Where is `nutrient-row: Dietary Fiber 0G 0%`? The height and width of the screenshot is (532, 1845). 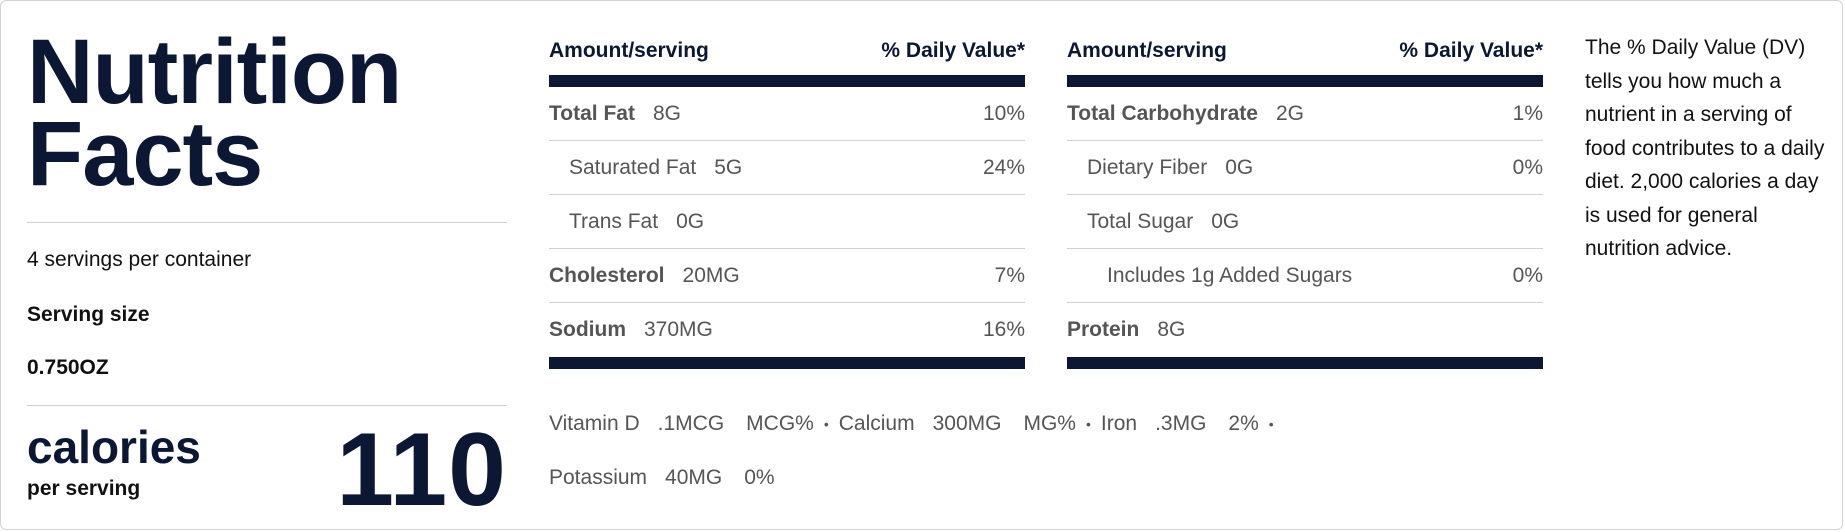 nutrient-row: Dietary Fiber 0G 0% is located at coordinates (1305, 168).